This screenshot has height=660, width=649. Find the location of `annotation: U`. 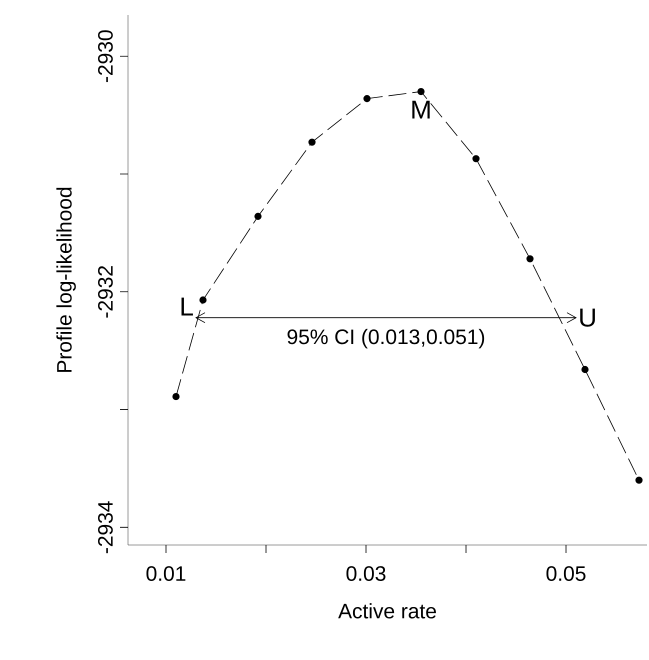

annotation: U is located at coordinates (587, 317).